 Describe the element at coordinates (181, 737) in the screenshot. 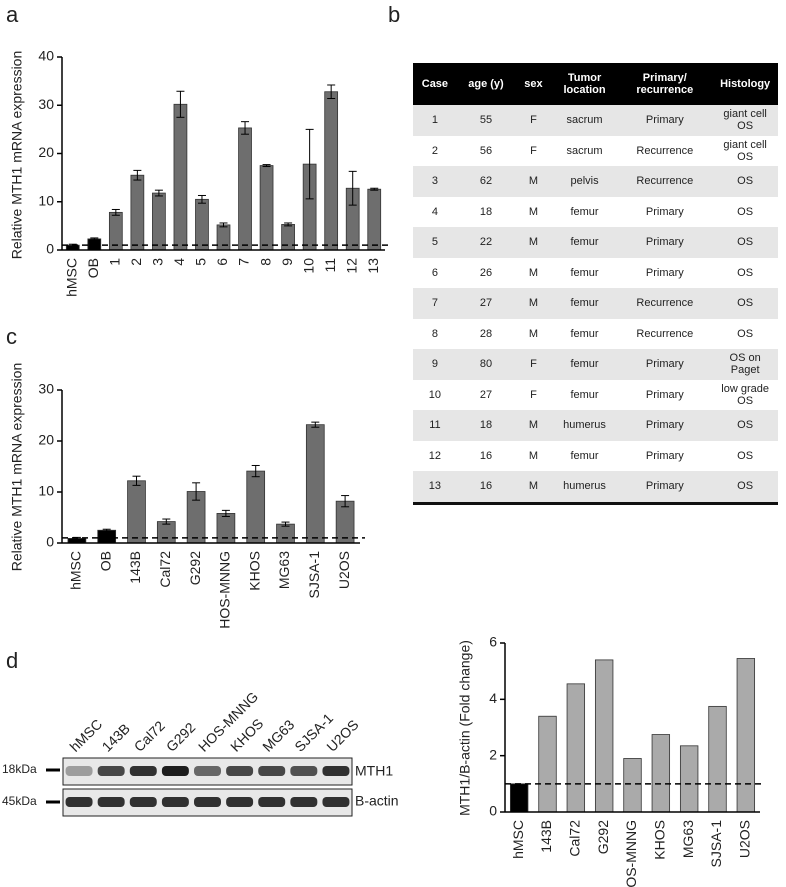

I see `lane-label: G292` at that location.